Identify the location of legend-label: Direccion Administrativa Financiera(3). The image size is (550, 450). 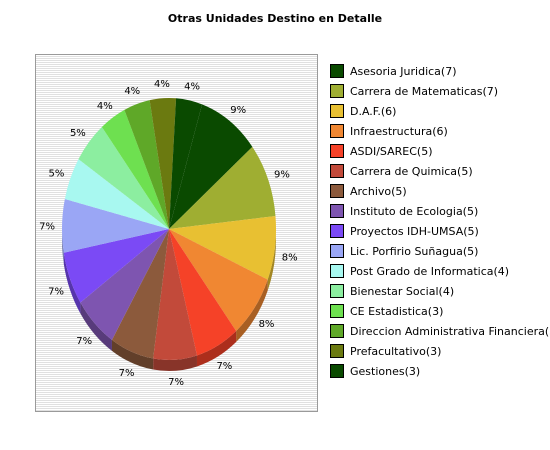
(450, 331).